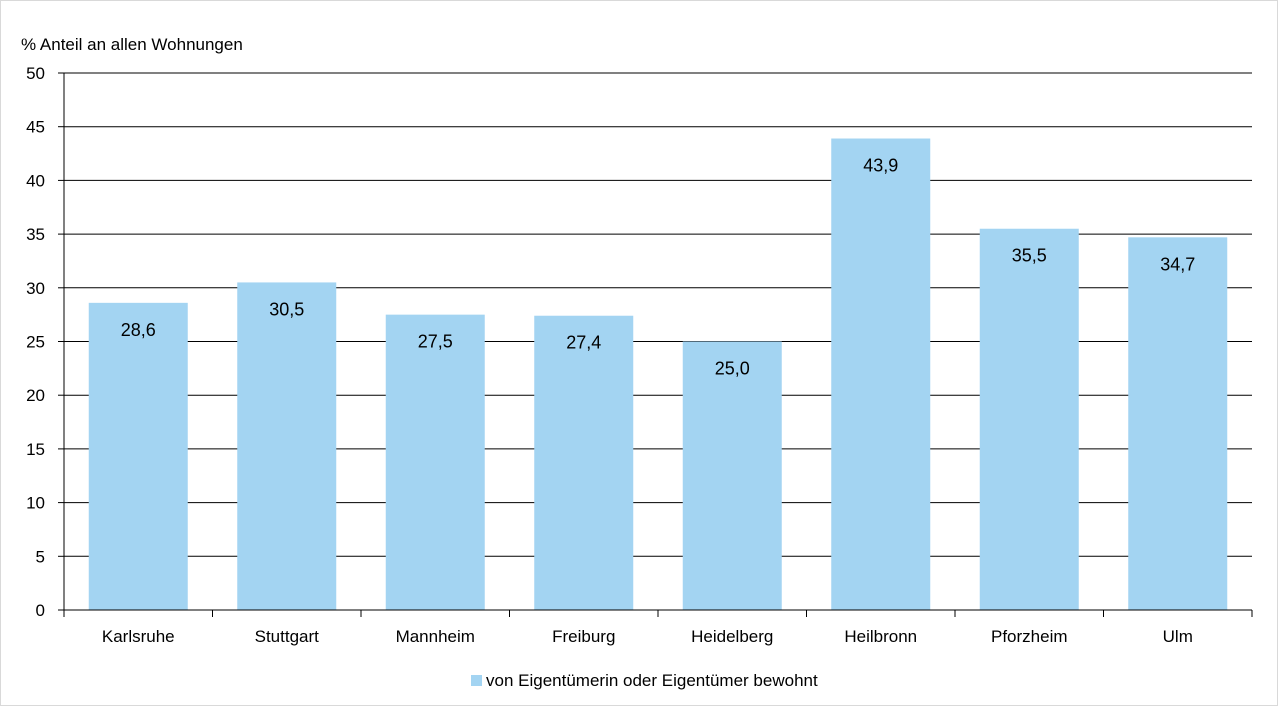  What do you see at coordinates (35, 288) in the screenshot?
I see `y-tick-label: 30` at bounding box center [35, 288].